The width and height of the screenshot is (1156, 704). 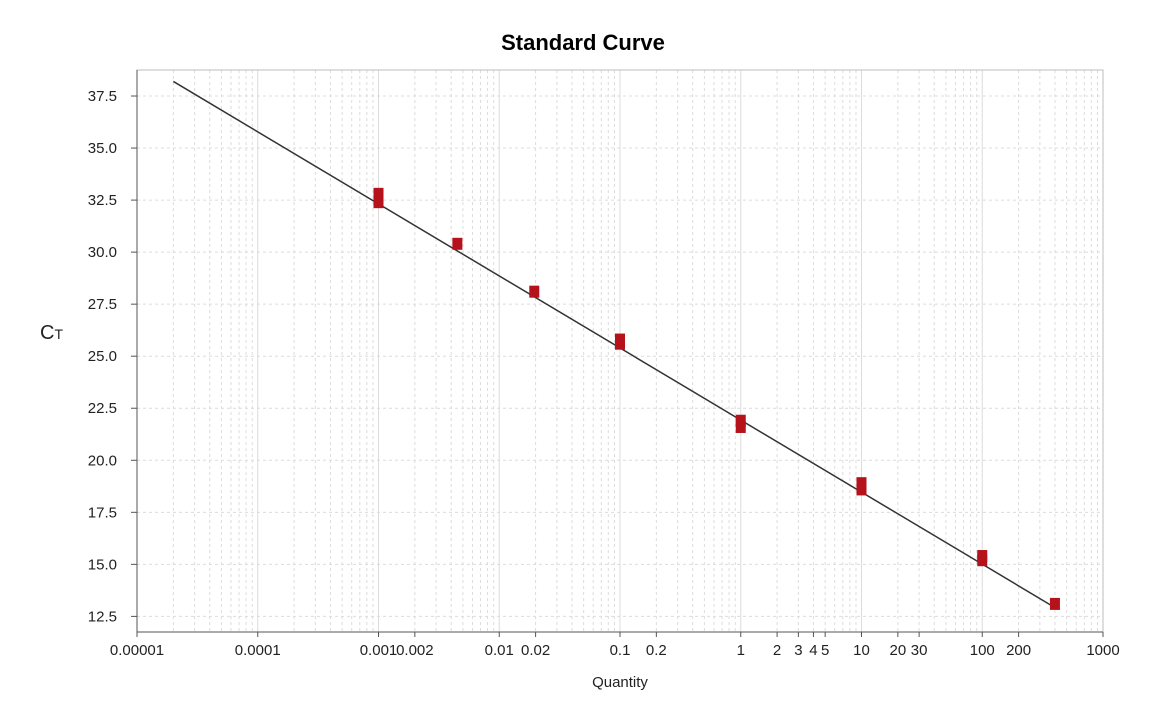 I want to click on x-tick-label: 10, so click(x=861, y=650).